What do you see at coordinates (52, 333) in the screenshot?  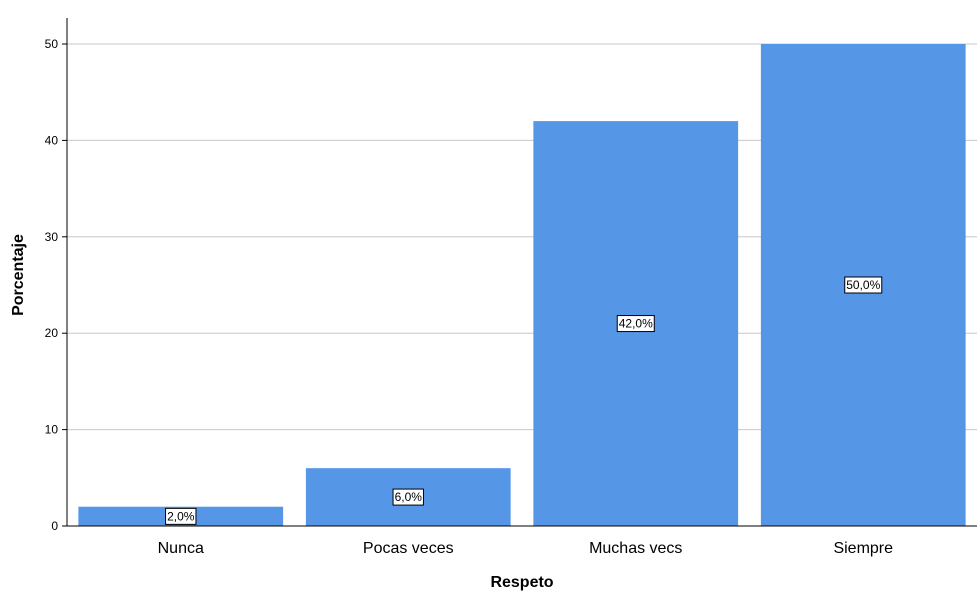 I see `y-tick-label: 20` at bounding box center [52, 333].